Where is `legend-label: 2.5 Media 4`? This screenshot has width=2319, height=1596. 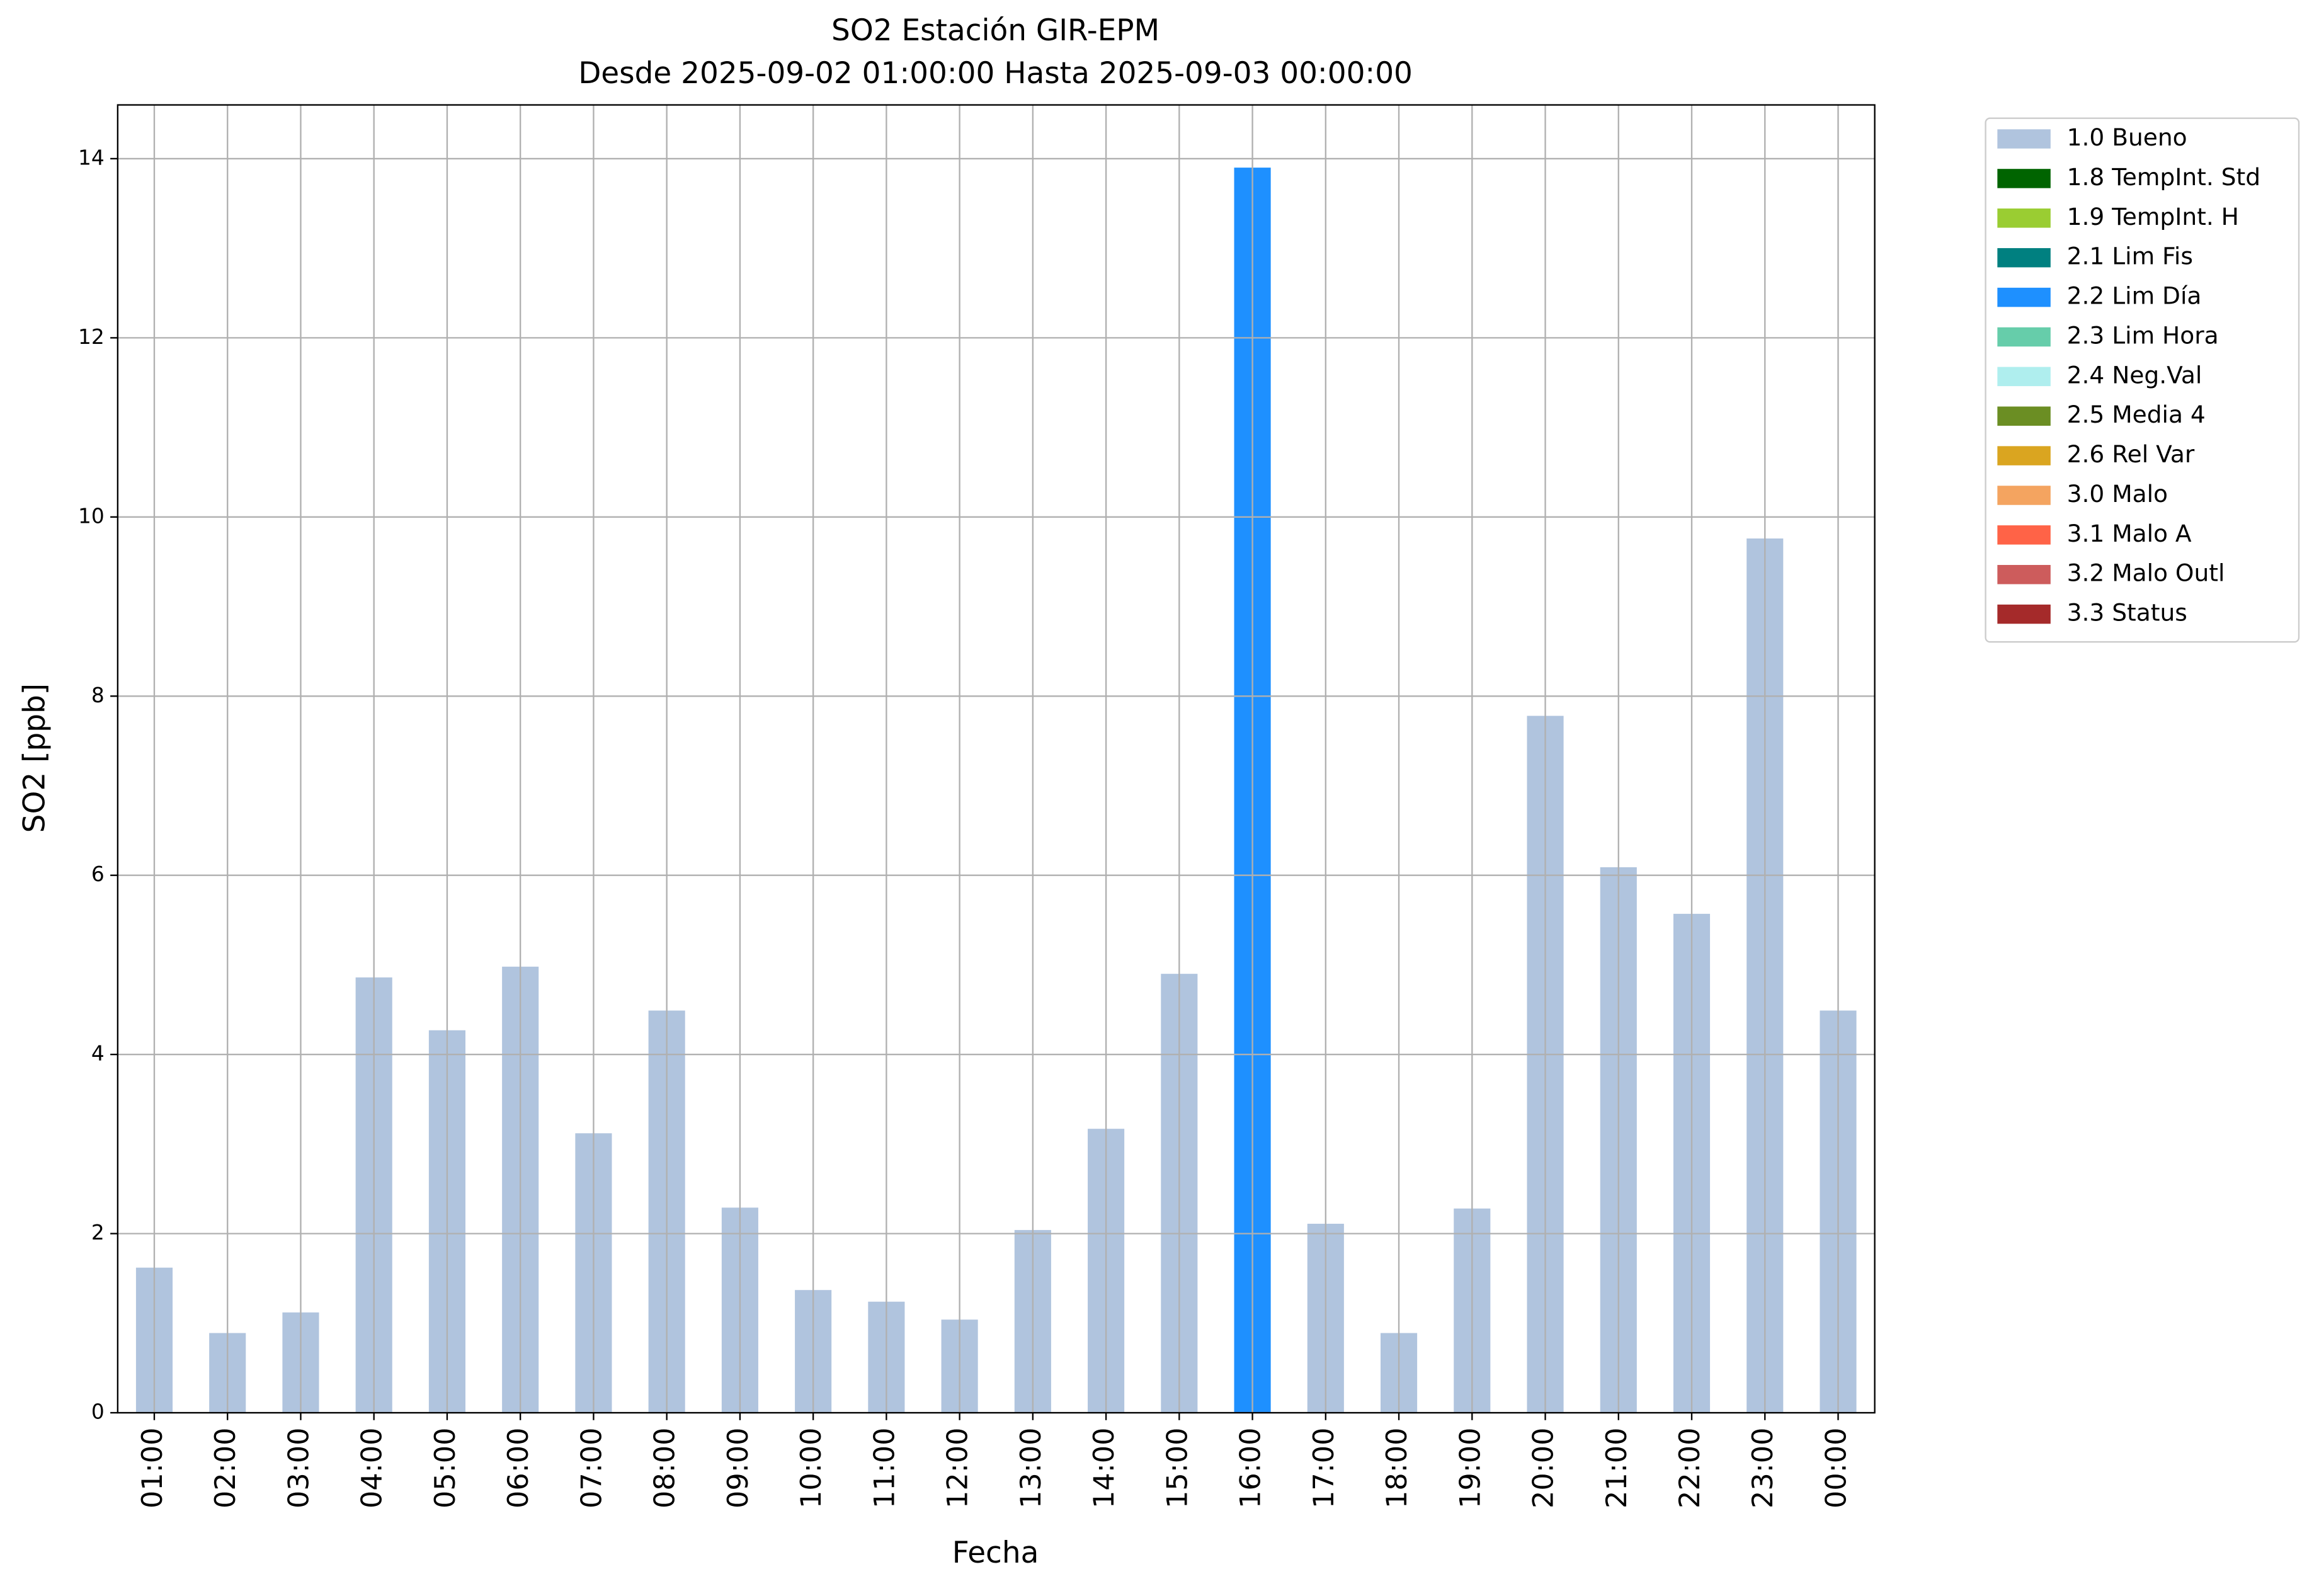
legend-label: 2.5 Media 4 is located at coordinates (2136, 414).